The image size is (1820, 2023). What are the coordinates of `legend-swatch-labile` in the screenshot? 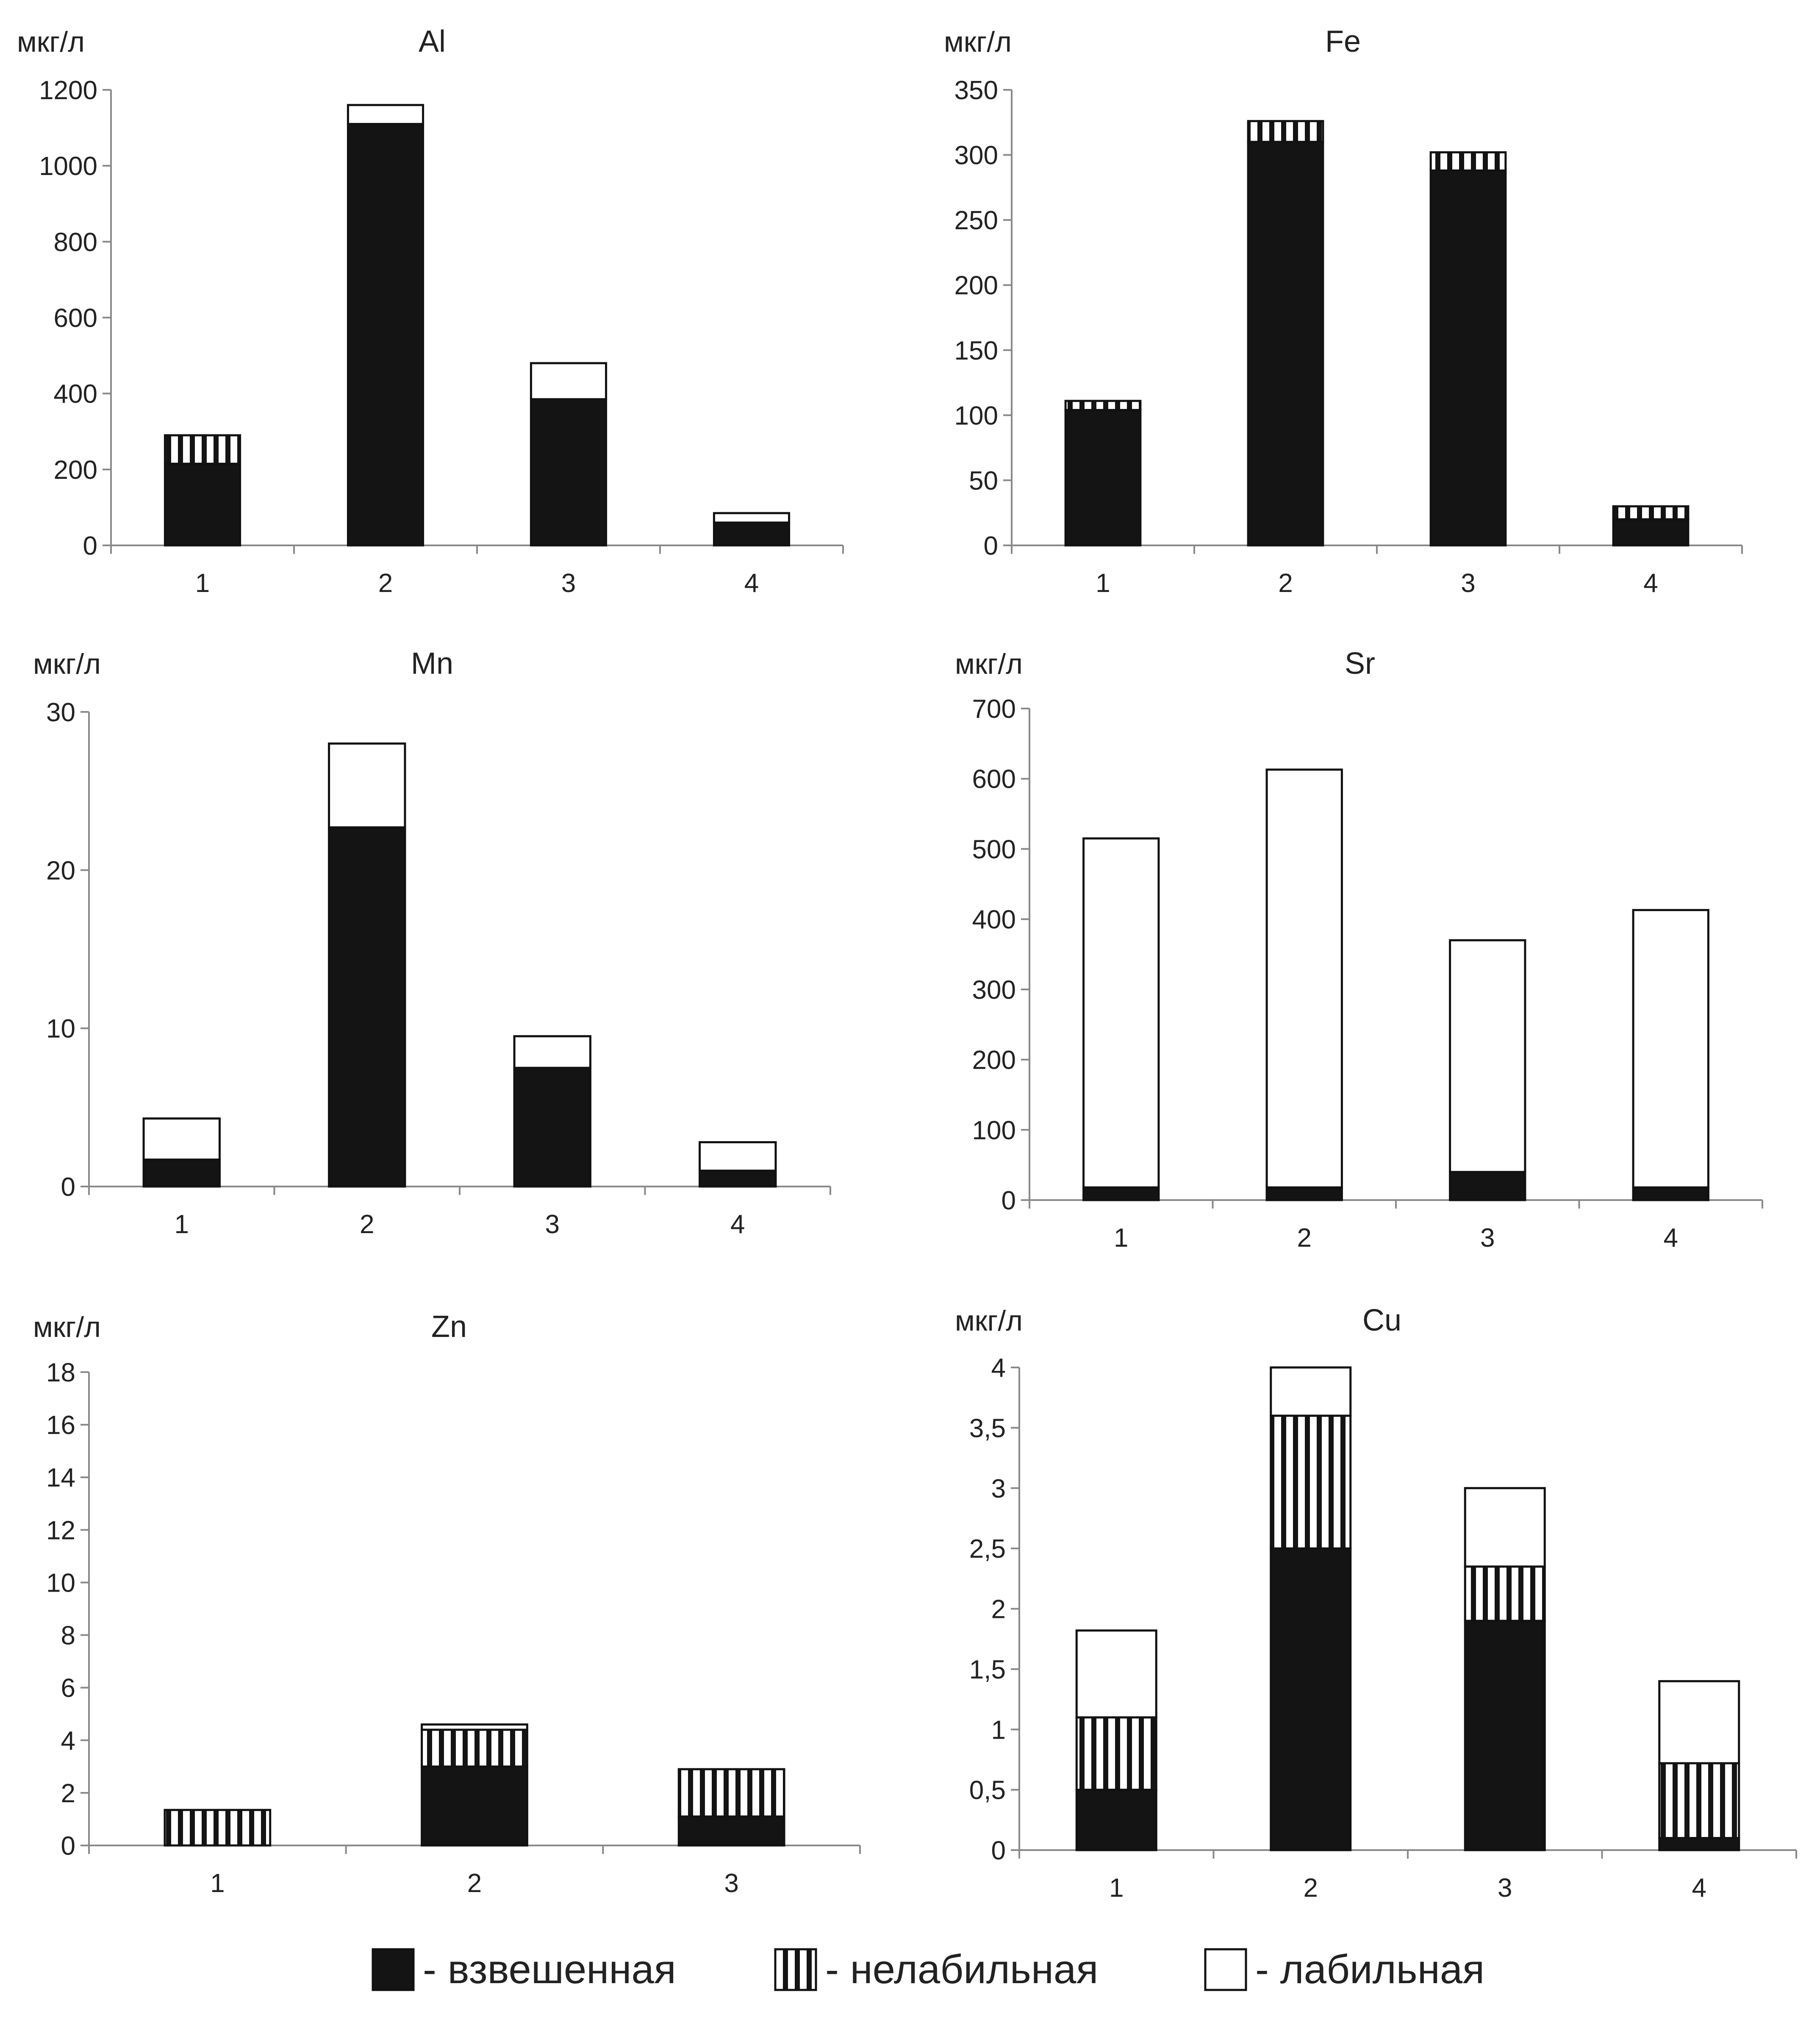 It's located at (1225, 1970).